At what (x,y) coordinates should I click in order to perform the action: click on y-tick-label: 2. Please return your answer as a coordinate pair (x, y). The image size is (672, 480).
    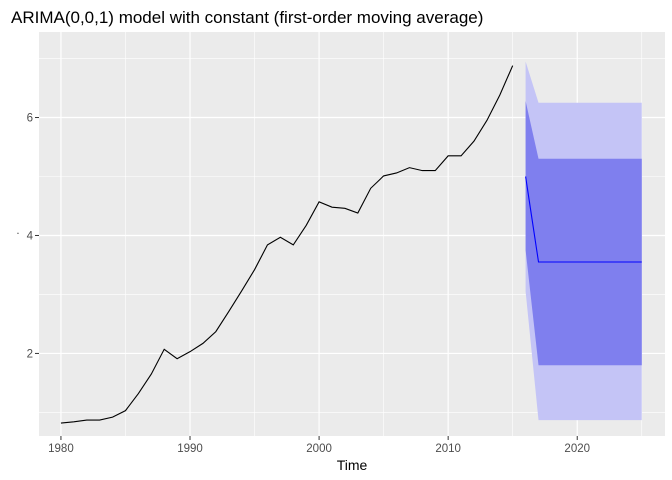
    Looking at the image, I should click on (30, 354).